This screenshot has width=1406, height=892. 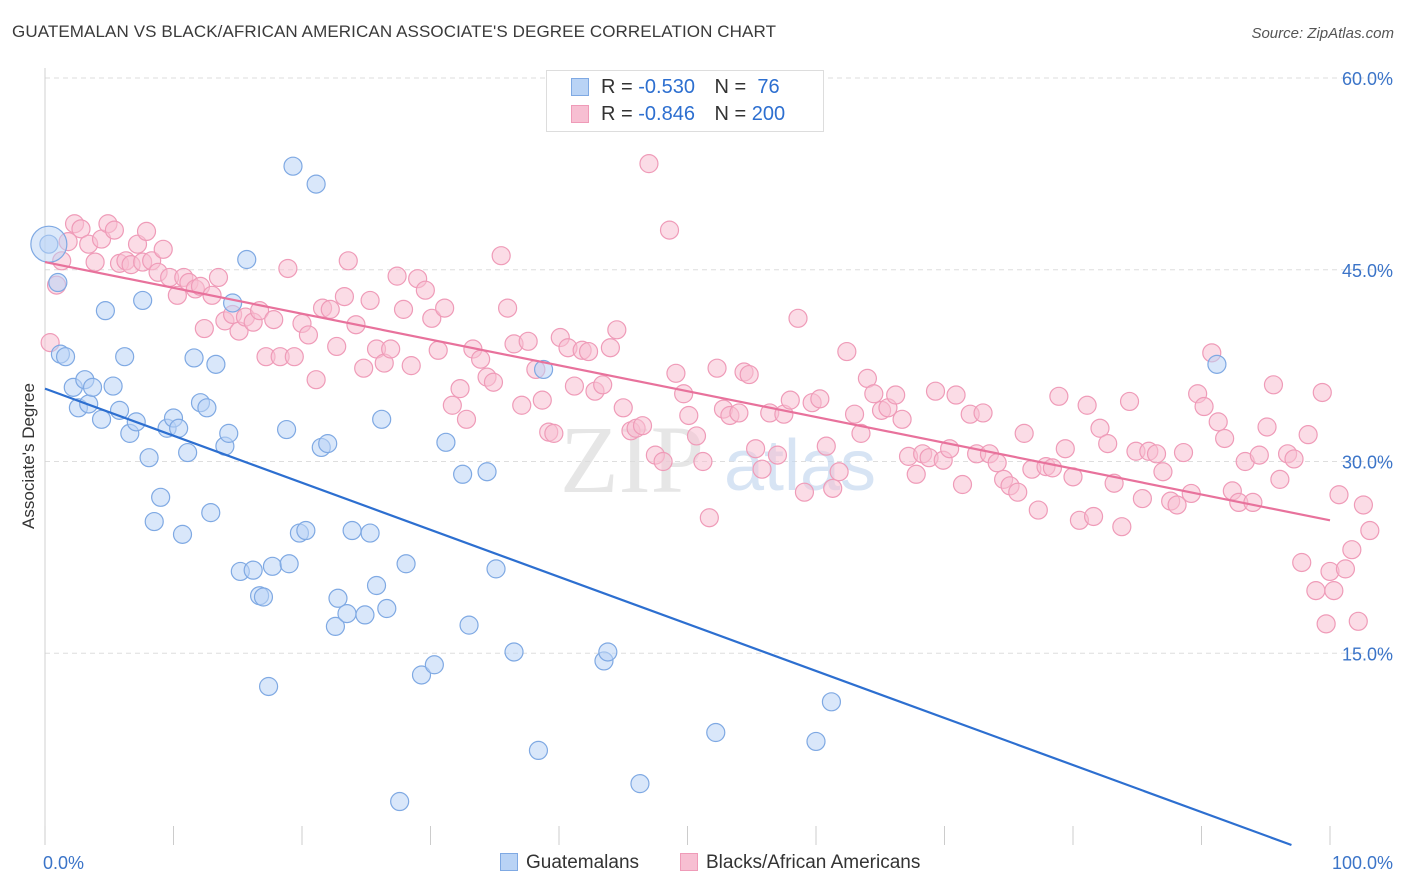 What do you see at coordinates (765, 87) in the screenshot?
I see `legend-n-value: 76` at bounding box center [765, 87].